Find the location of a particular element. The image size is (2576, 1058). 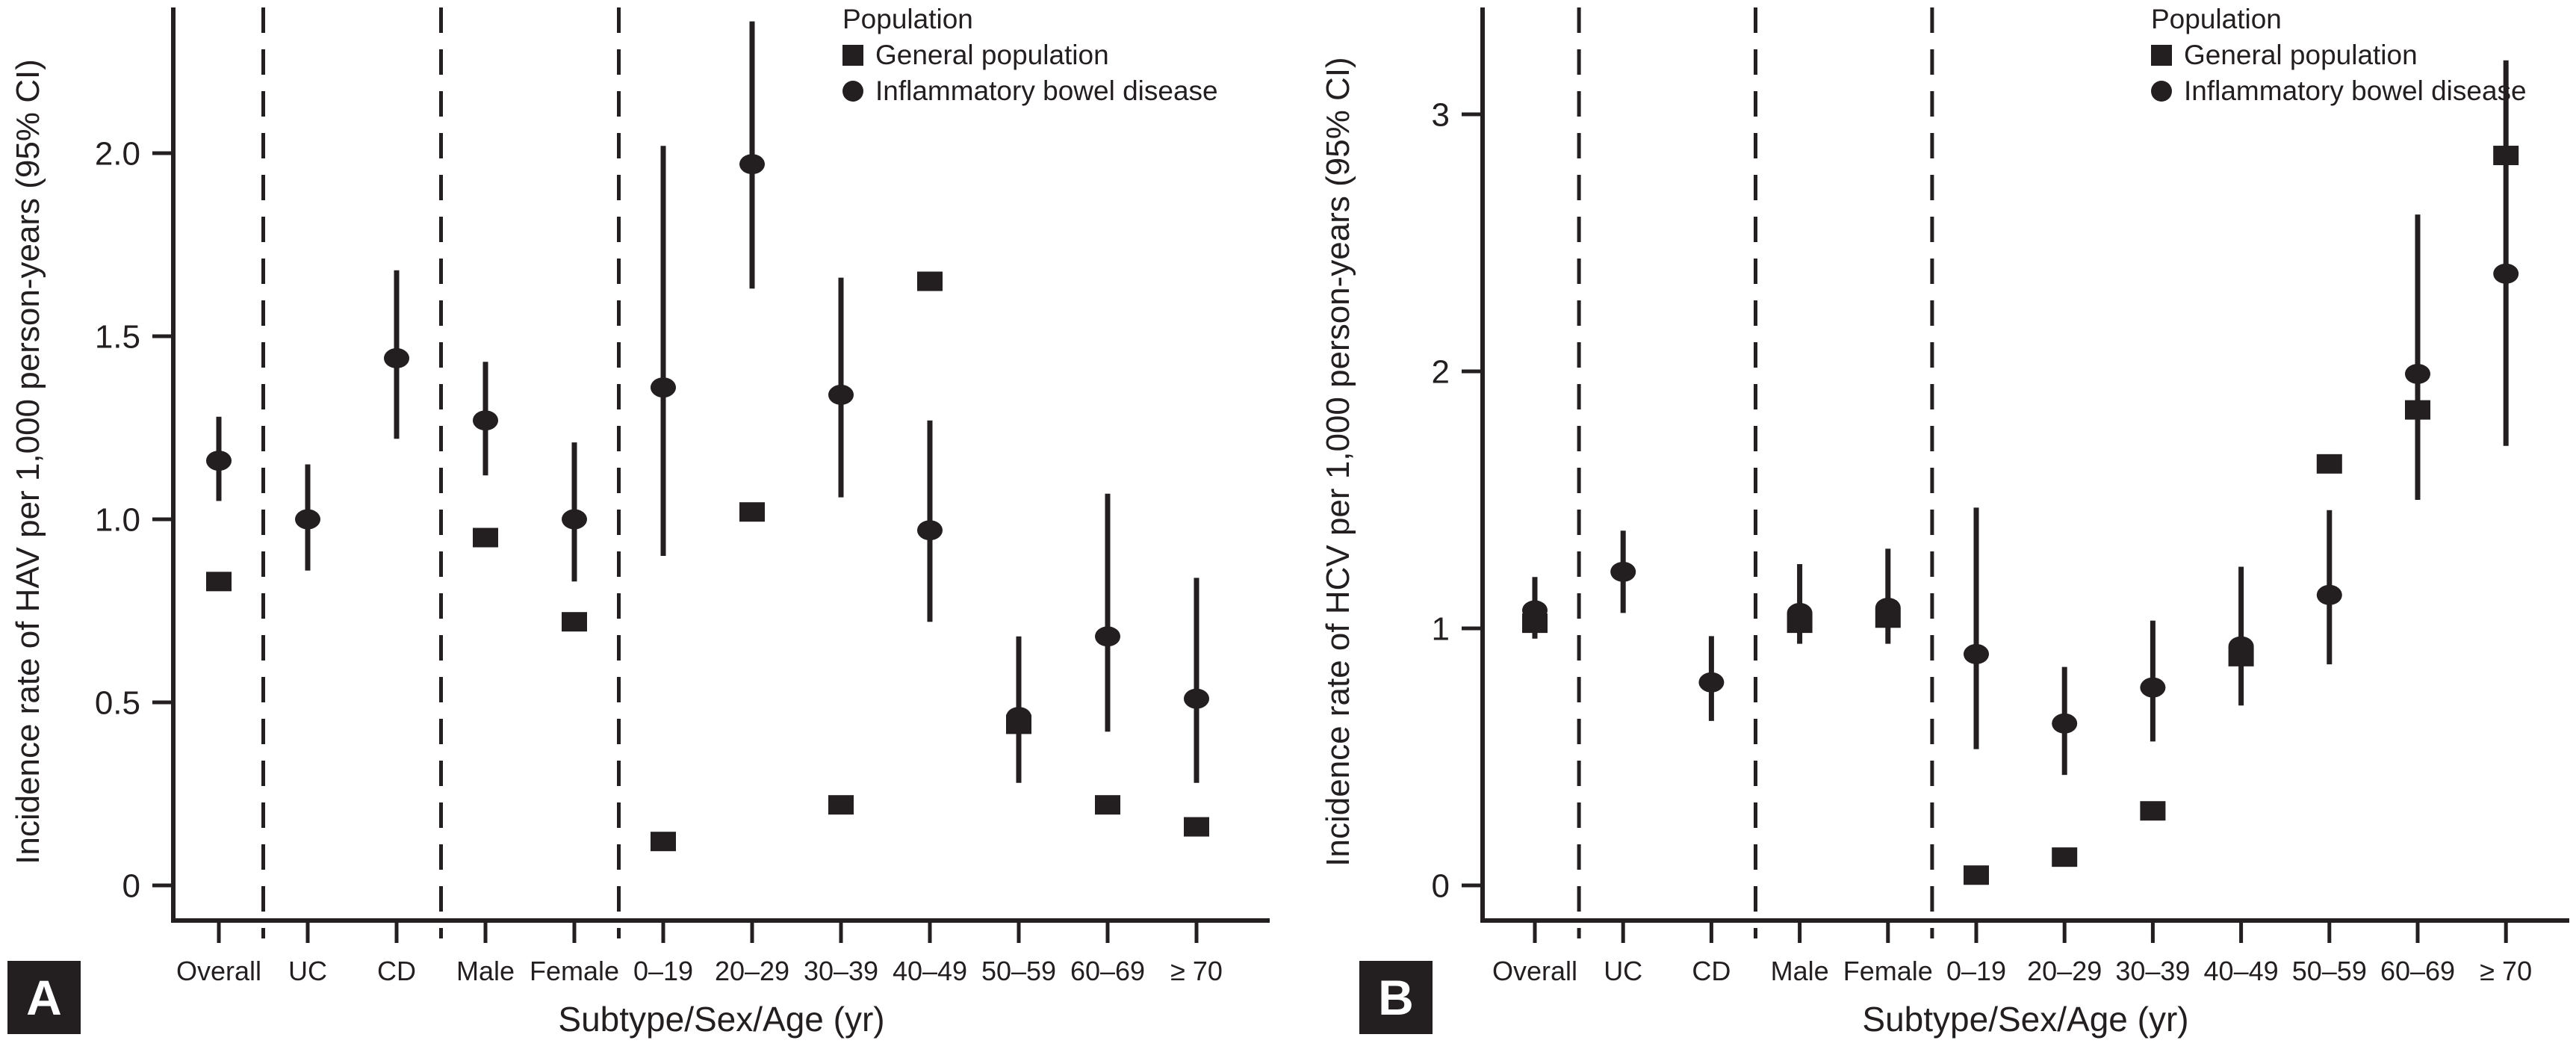

panel-b-ibd-circle-0–19 is located at coordinates (1977, 653).